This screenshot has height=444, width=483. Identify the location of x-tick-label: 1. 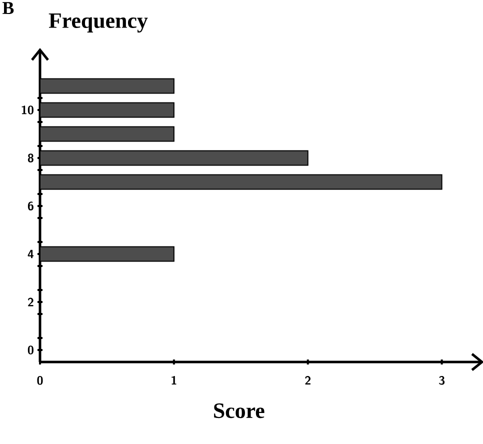
(174, 380).